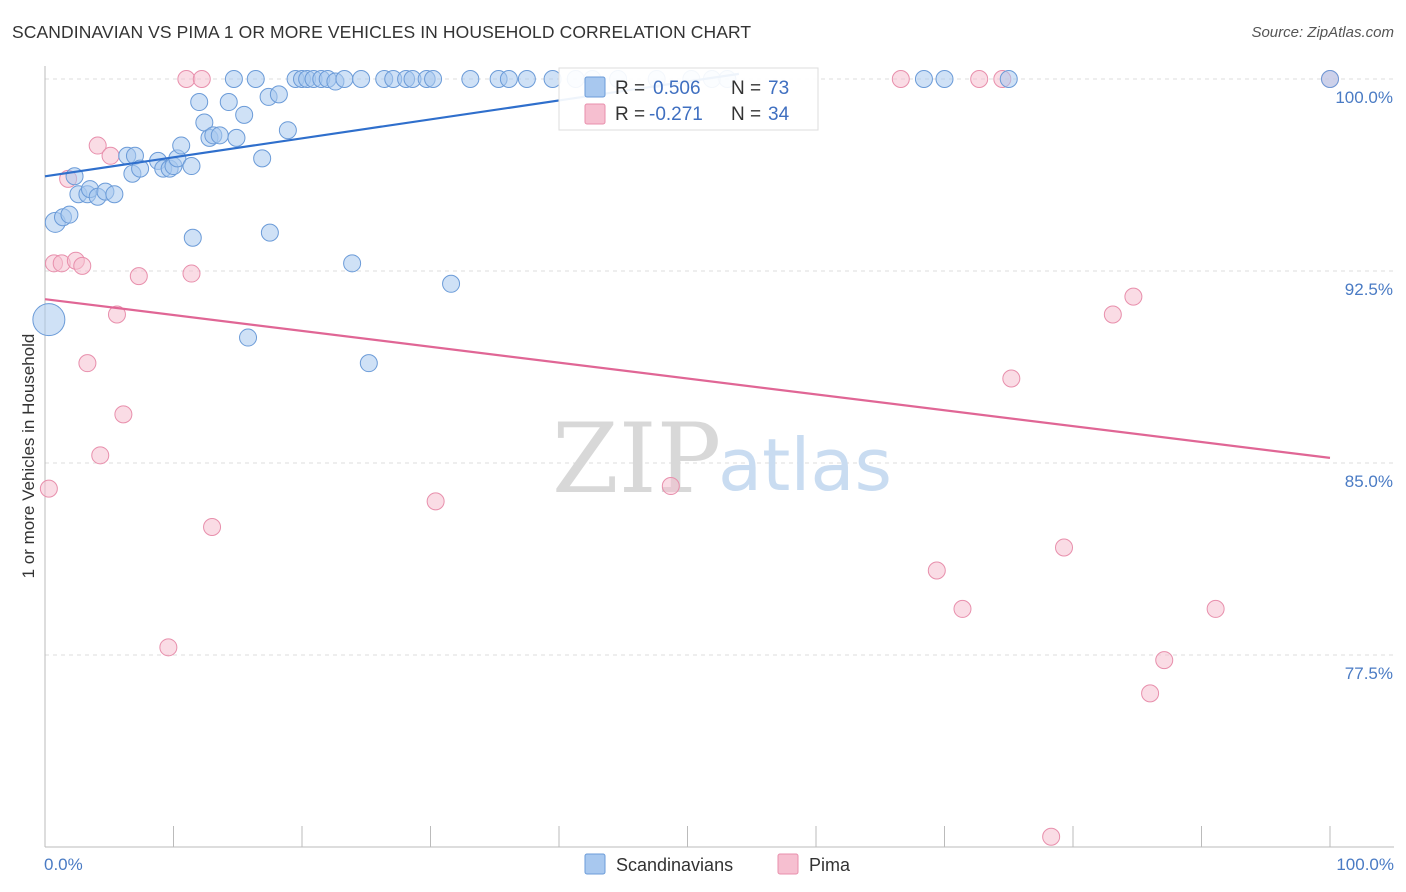 This screenshot has width=1406, height=892. Describe the element at coordinates (676, 114) in the screenshot. I see `legend-r-value-pink: -0.271` at that location.